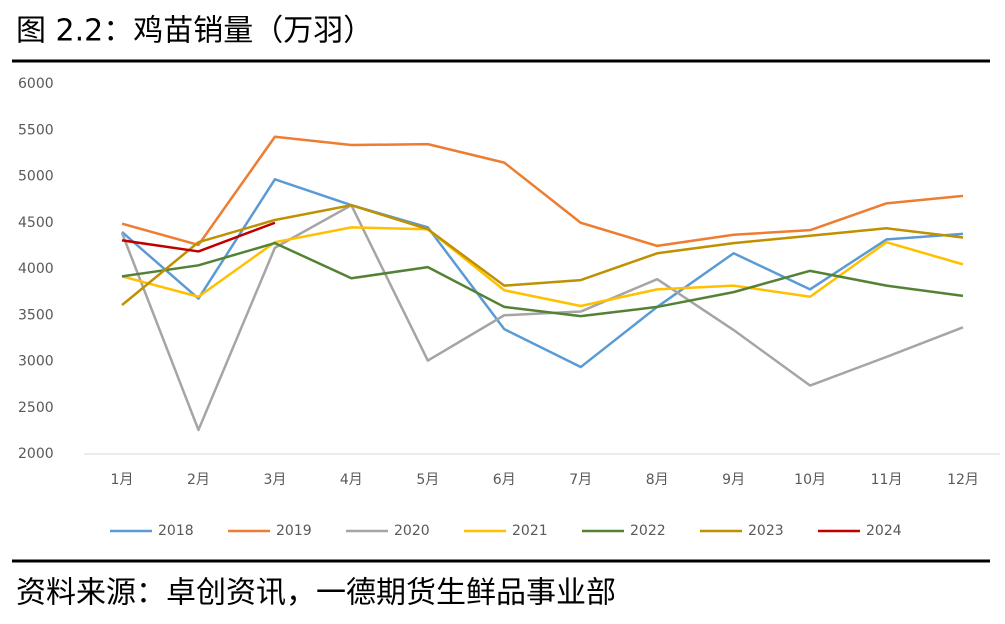  I want to click on y-tick-label: 6000, so click(36, 84).